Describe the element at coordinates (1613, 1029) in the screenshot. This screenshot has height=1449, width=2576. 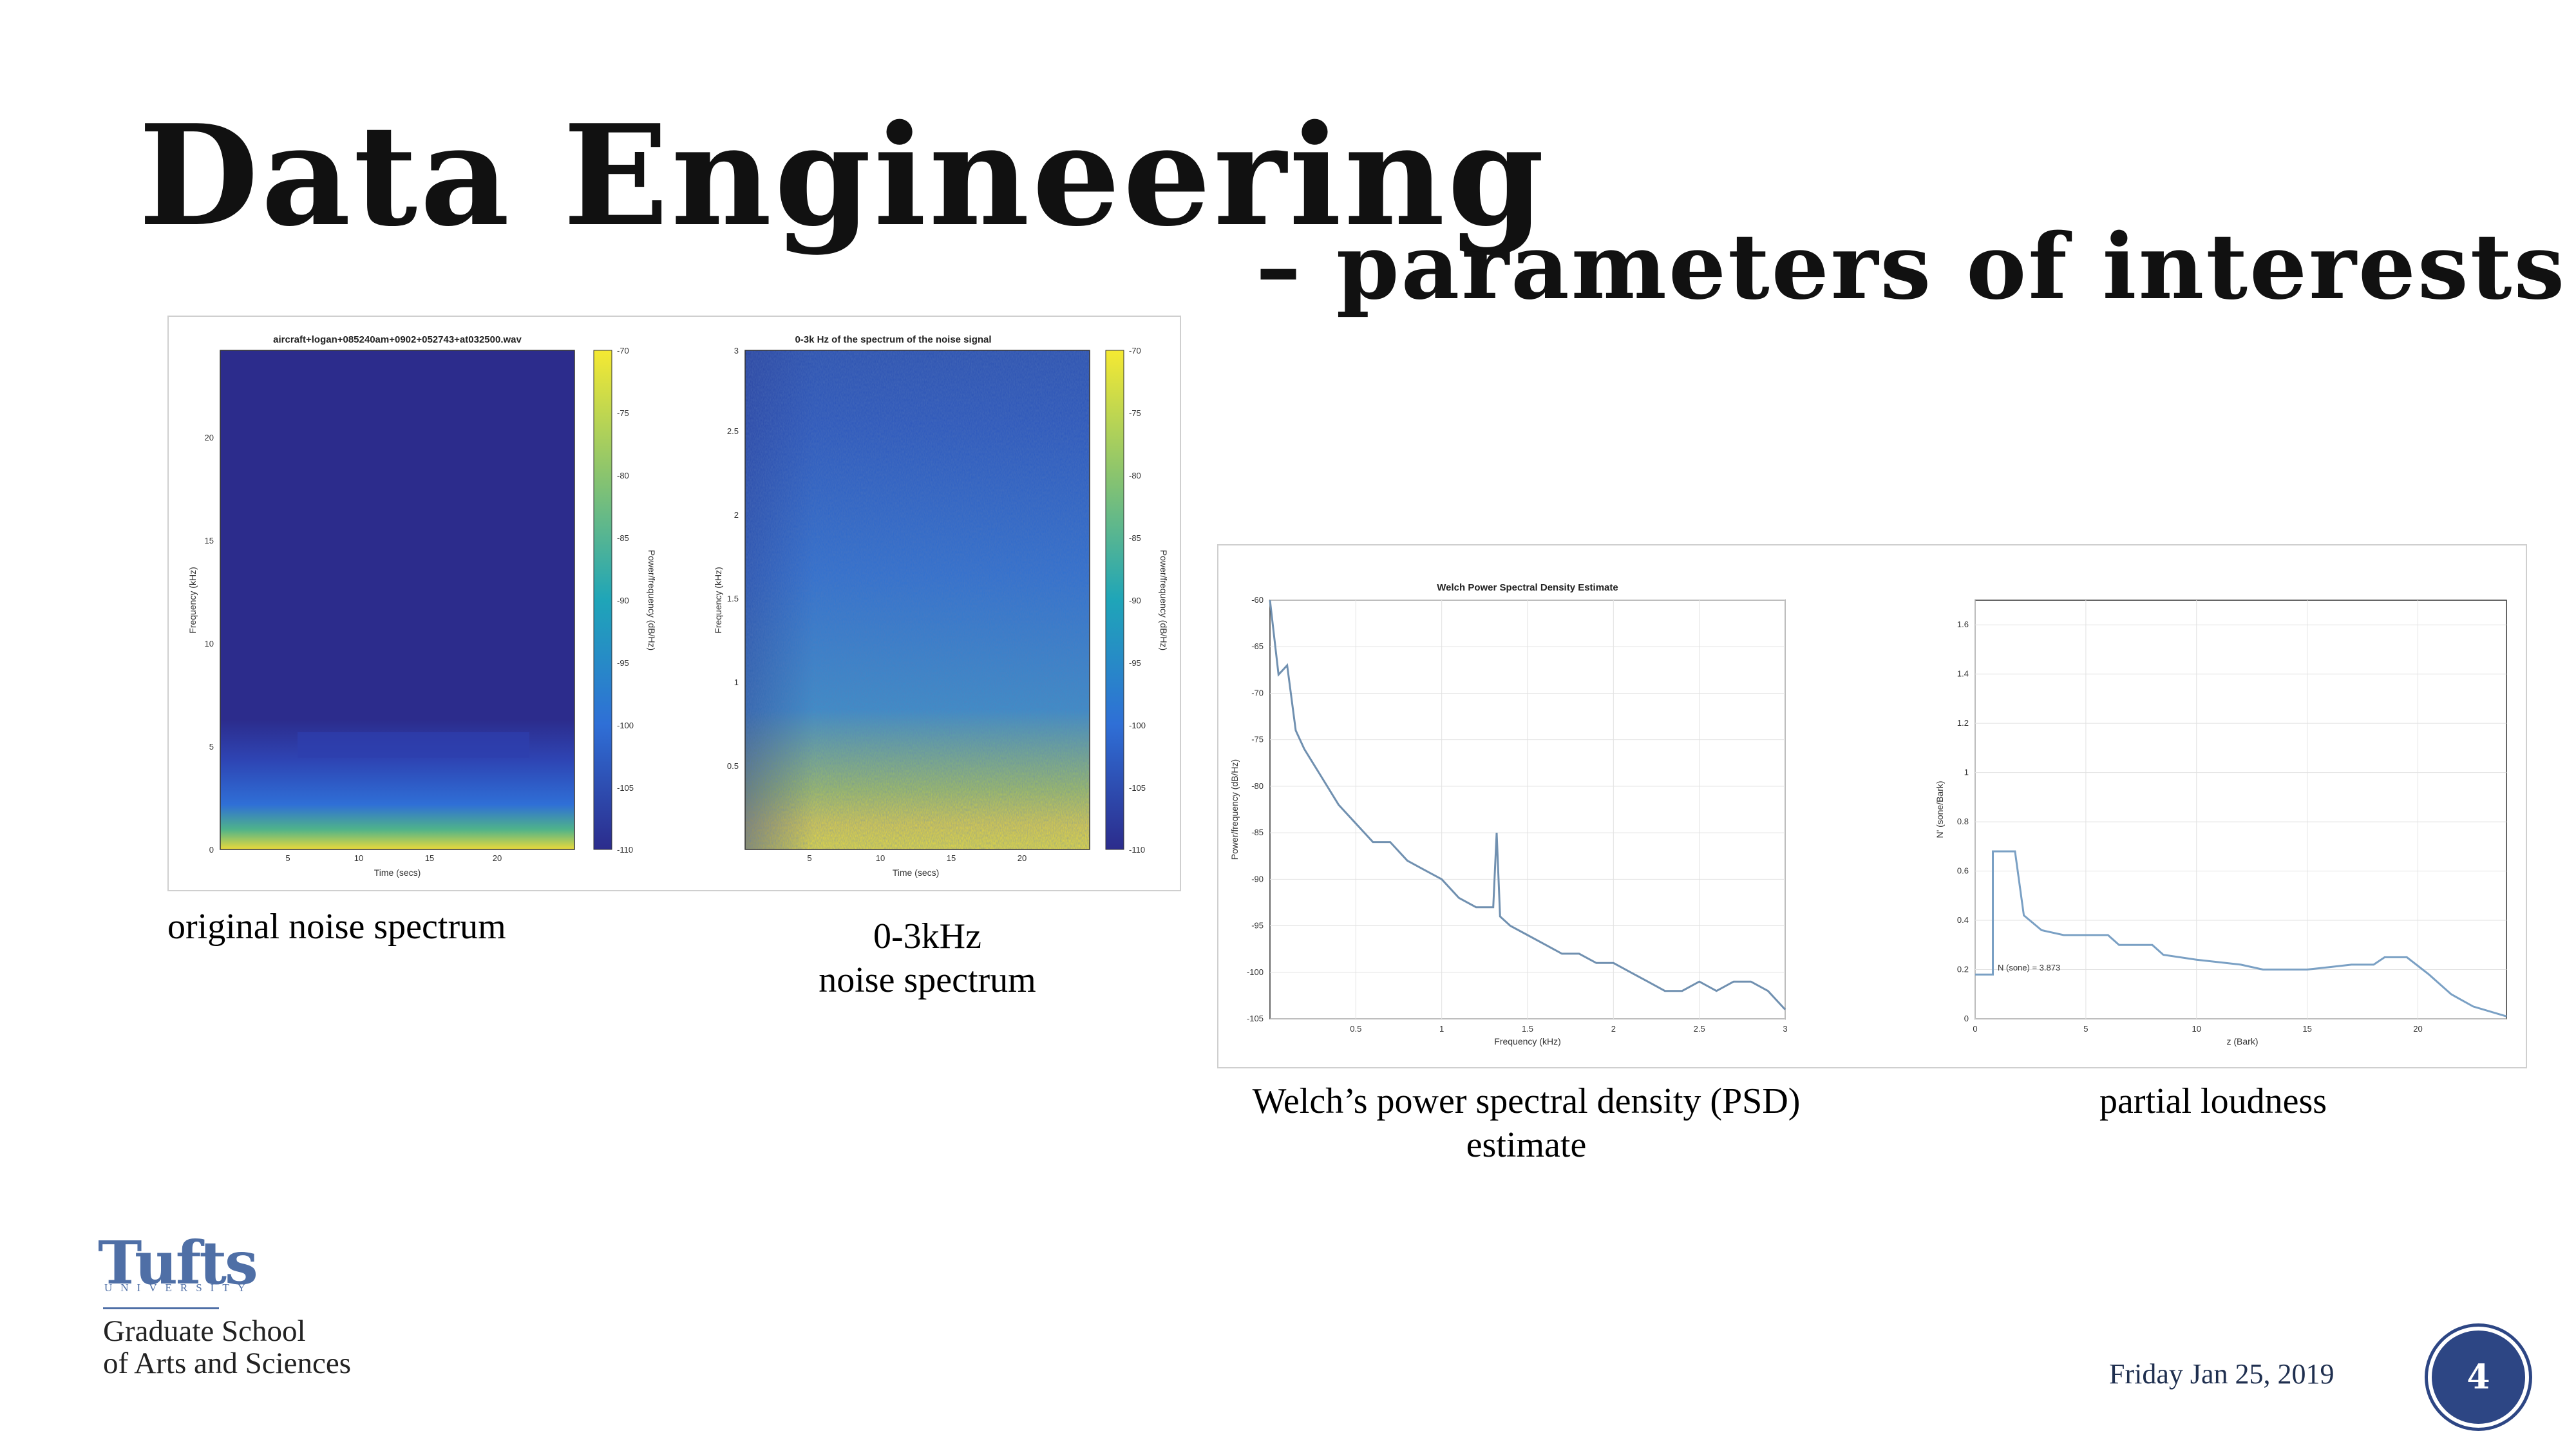
I see `x-tick-label: 2` at that location.